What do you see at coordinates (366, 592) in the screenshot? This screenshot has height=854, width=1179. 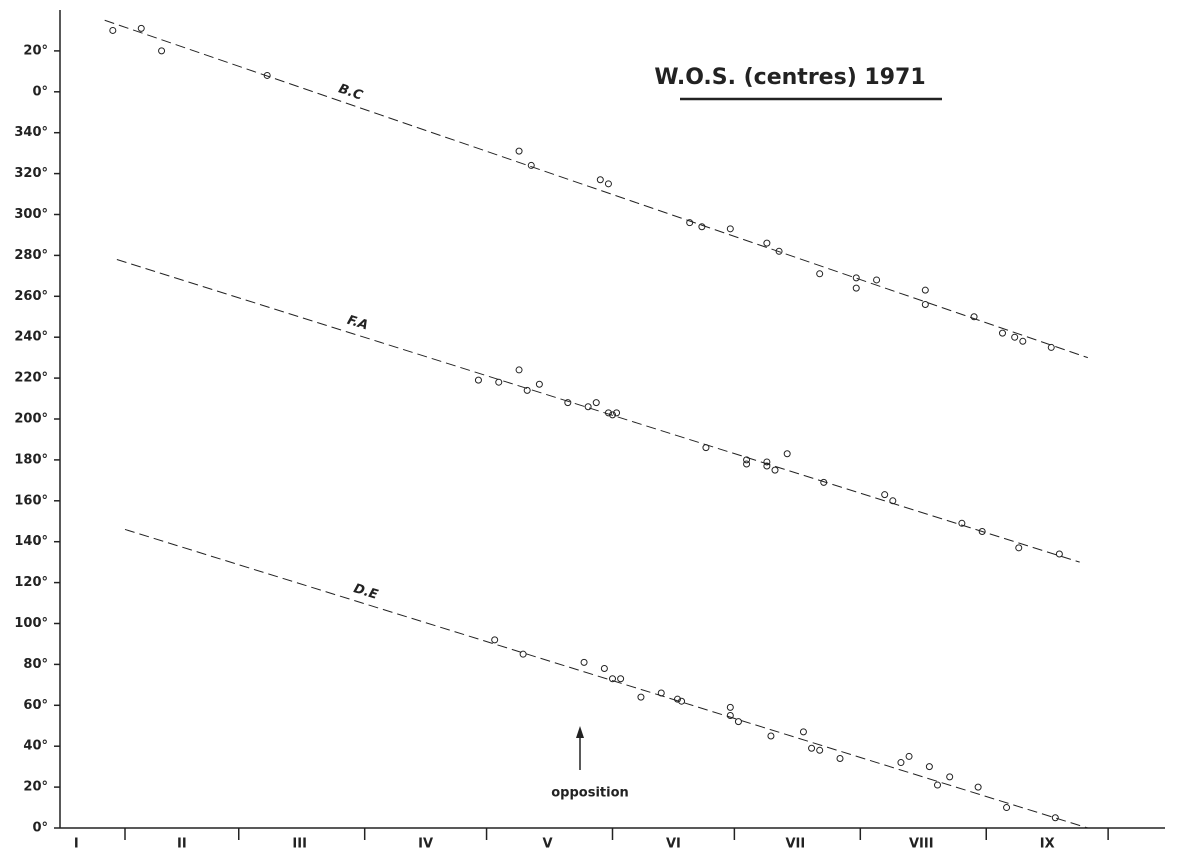 I see `series-label: D.E` at bounding box center [366, 592].